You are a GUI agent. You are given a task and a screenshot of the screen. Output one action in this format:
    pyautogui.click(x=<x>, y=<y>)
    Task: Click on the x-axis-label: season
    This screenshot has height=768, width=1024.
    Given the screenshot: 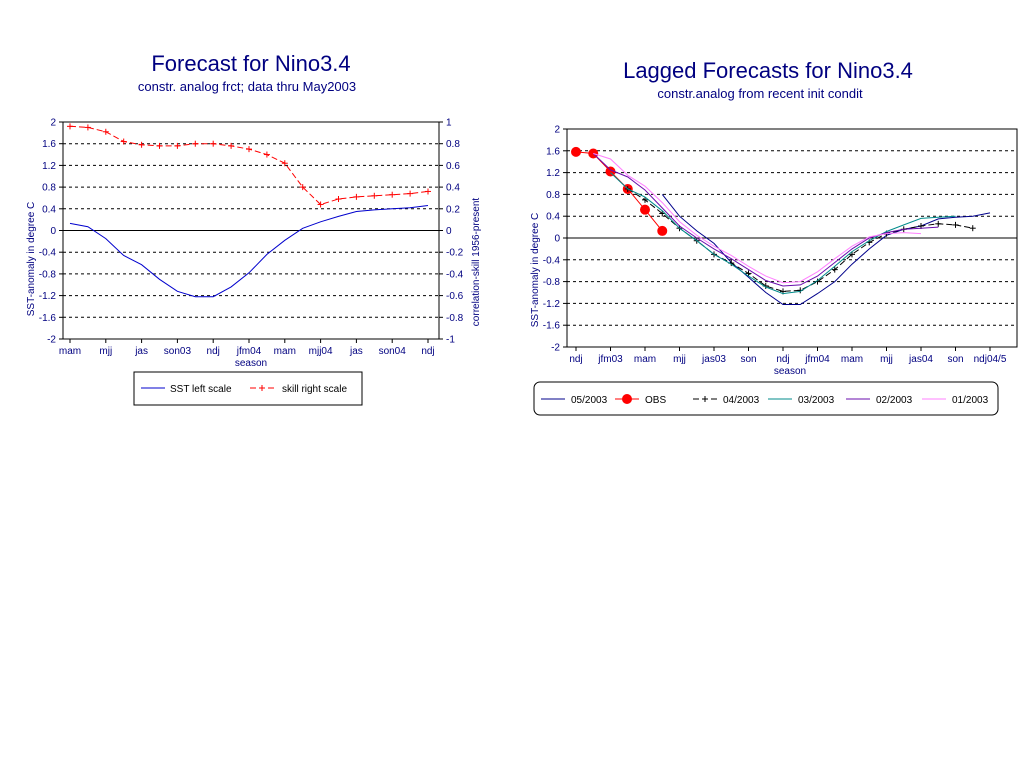 What is the action you would take?
    pyautogui.click(x=251, y=363)
    